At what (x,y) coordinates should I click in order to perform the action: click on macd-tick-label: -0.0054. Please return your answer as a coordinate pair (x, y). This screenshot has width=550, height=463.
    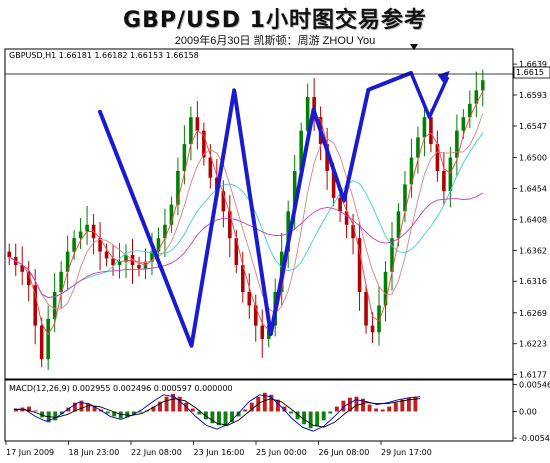
    Looking at the image, I should click on (534, 438).